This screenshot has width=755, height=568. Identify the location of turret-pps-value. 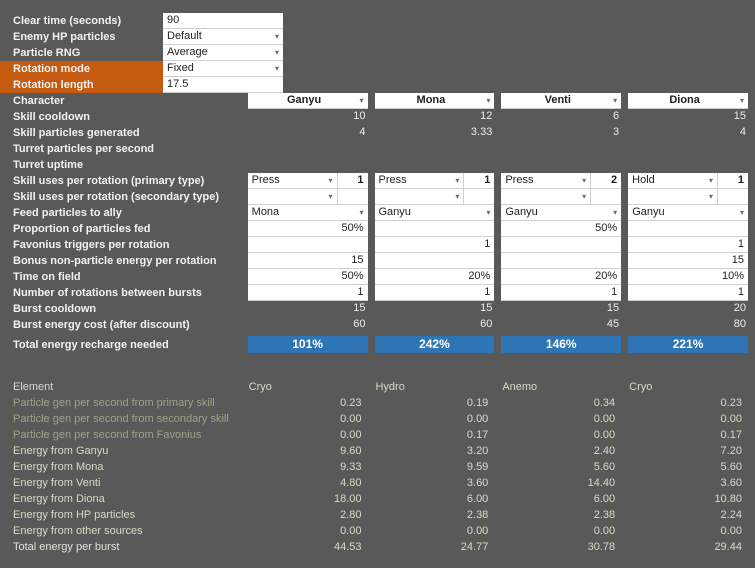
(308, 149).